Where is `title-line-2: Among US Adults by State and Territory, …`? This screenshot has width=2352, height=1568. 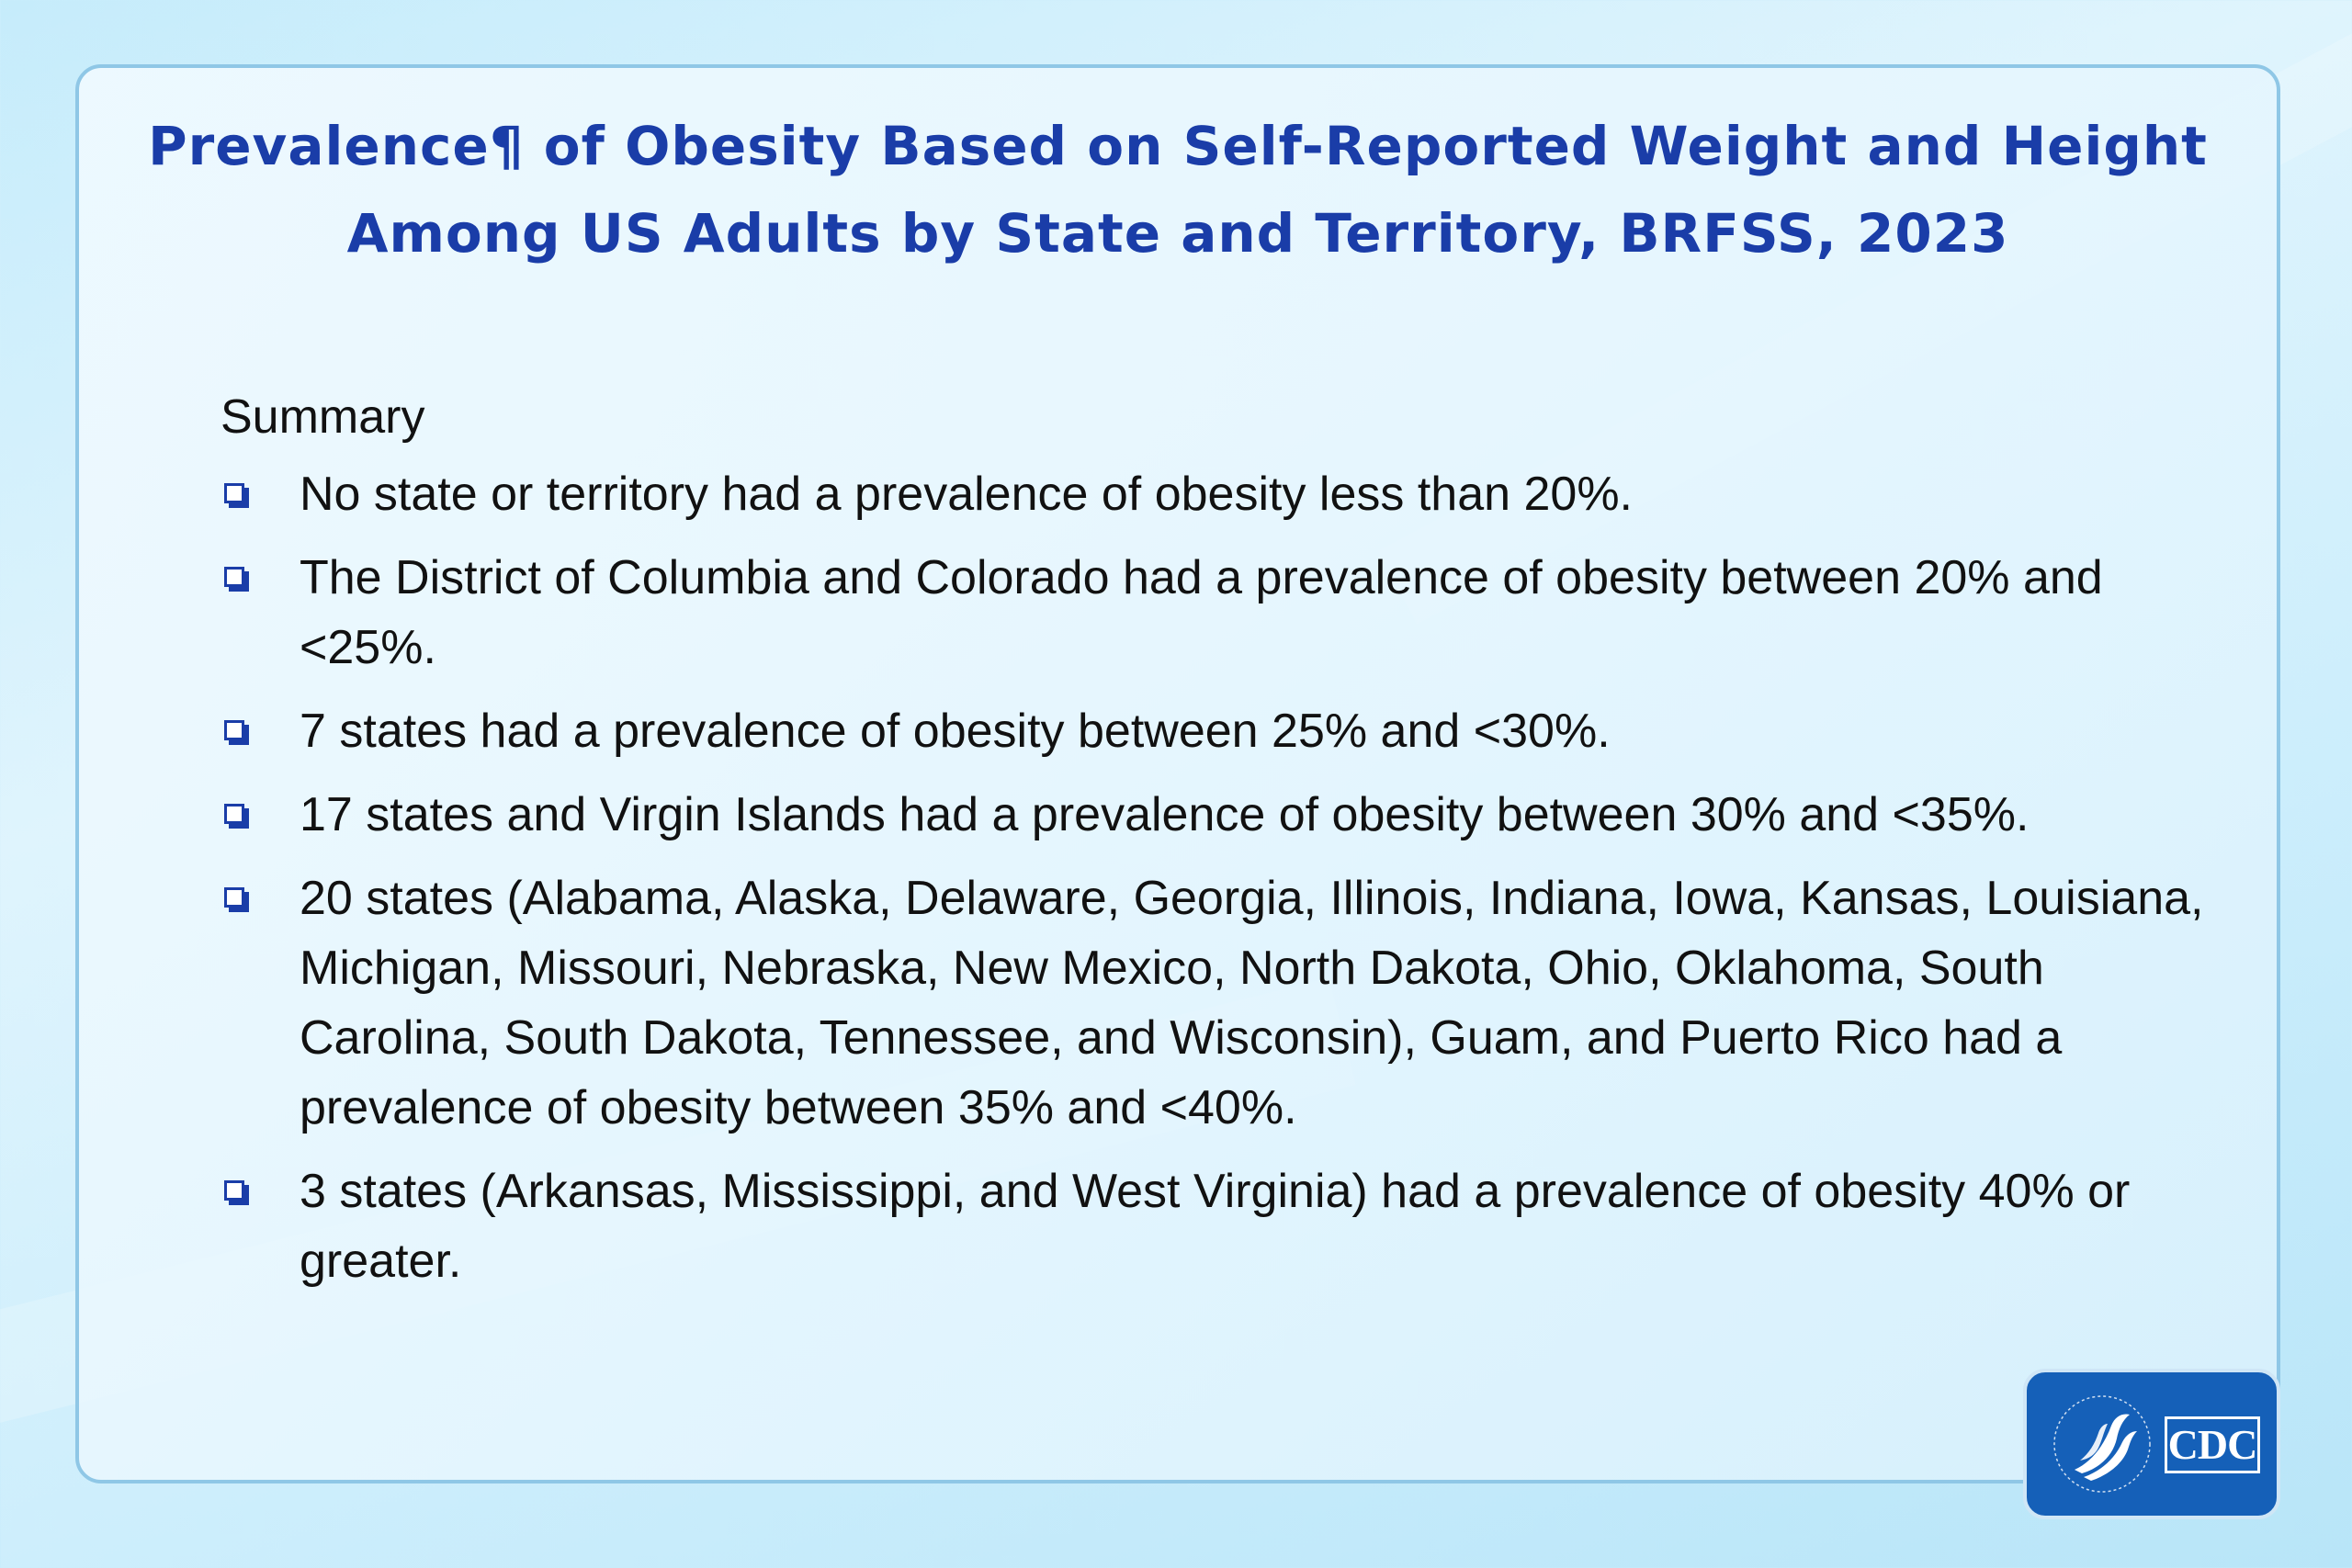 title-line-2: Among US Adults by State and Territory, … is located at coordinates (1177, 234).